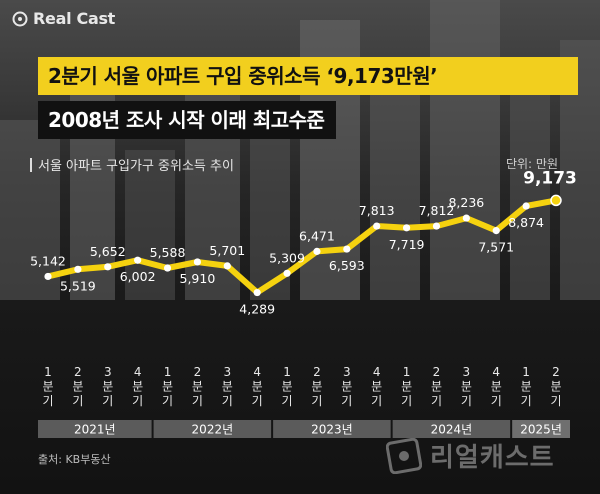 The height and width of the screenshot is (494, 600). I want to click on data-label: 5,309, so click(287, 257).